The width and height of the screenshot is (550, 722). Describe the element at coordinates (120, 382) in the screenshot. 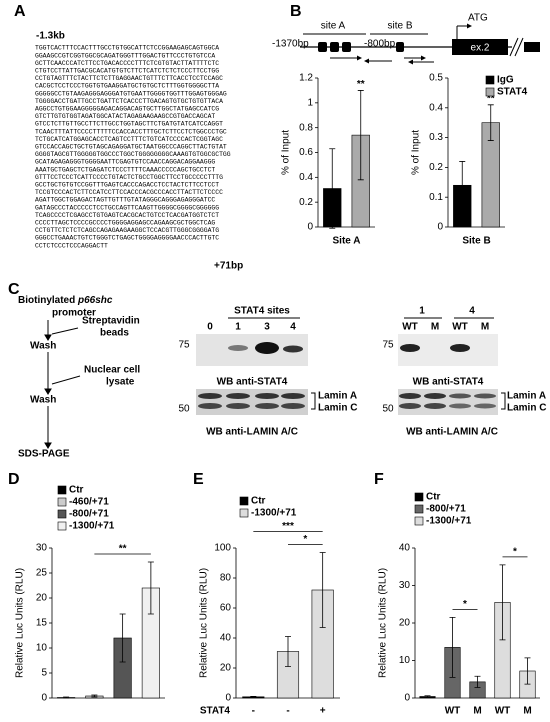

I see `reagent-label: lysate` at that location.